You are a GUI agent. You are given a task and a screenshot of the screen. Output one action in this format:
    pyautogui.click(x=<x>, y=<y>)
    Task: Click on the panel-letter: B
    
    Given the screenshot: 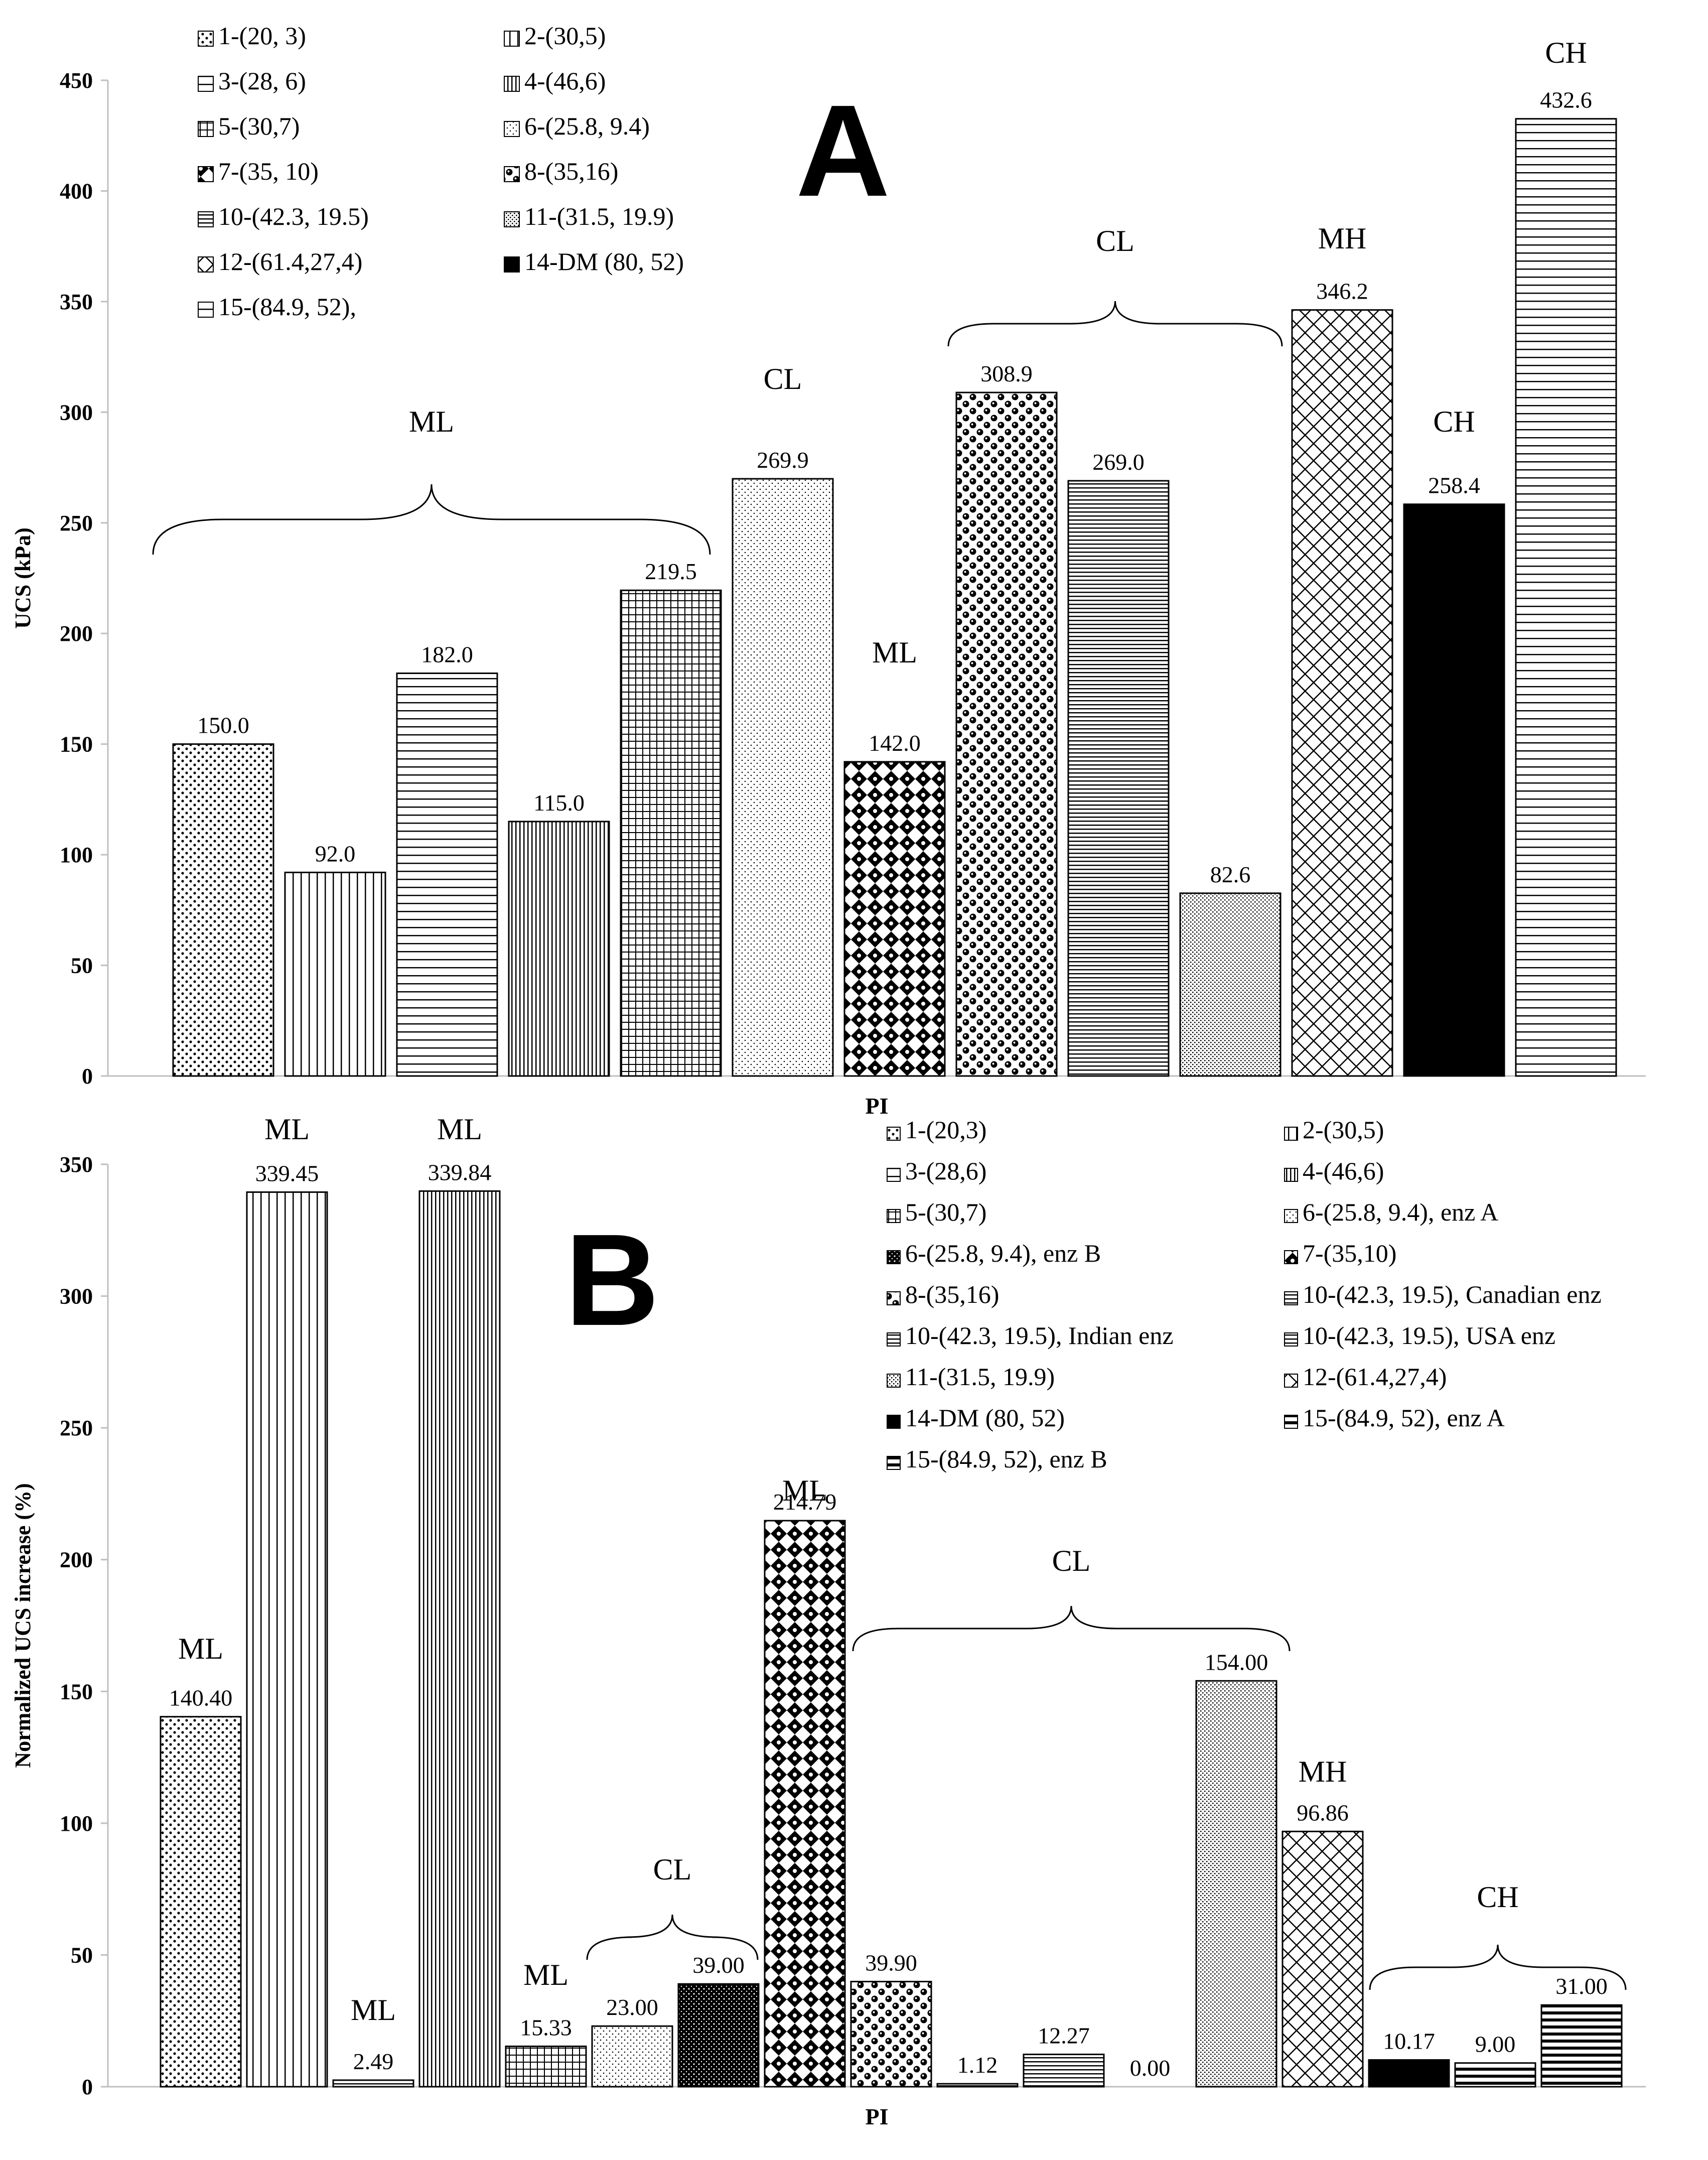 What is the action you would take?
    pyautogui.click(x=612, y=1280)
    